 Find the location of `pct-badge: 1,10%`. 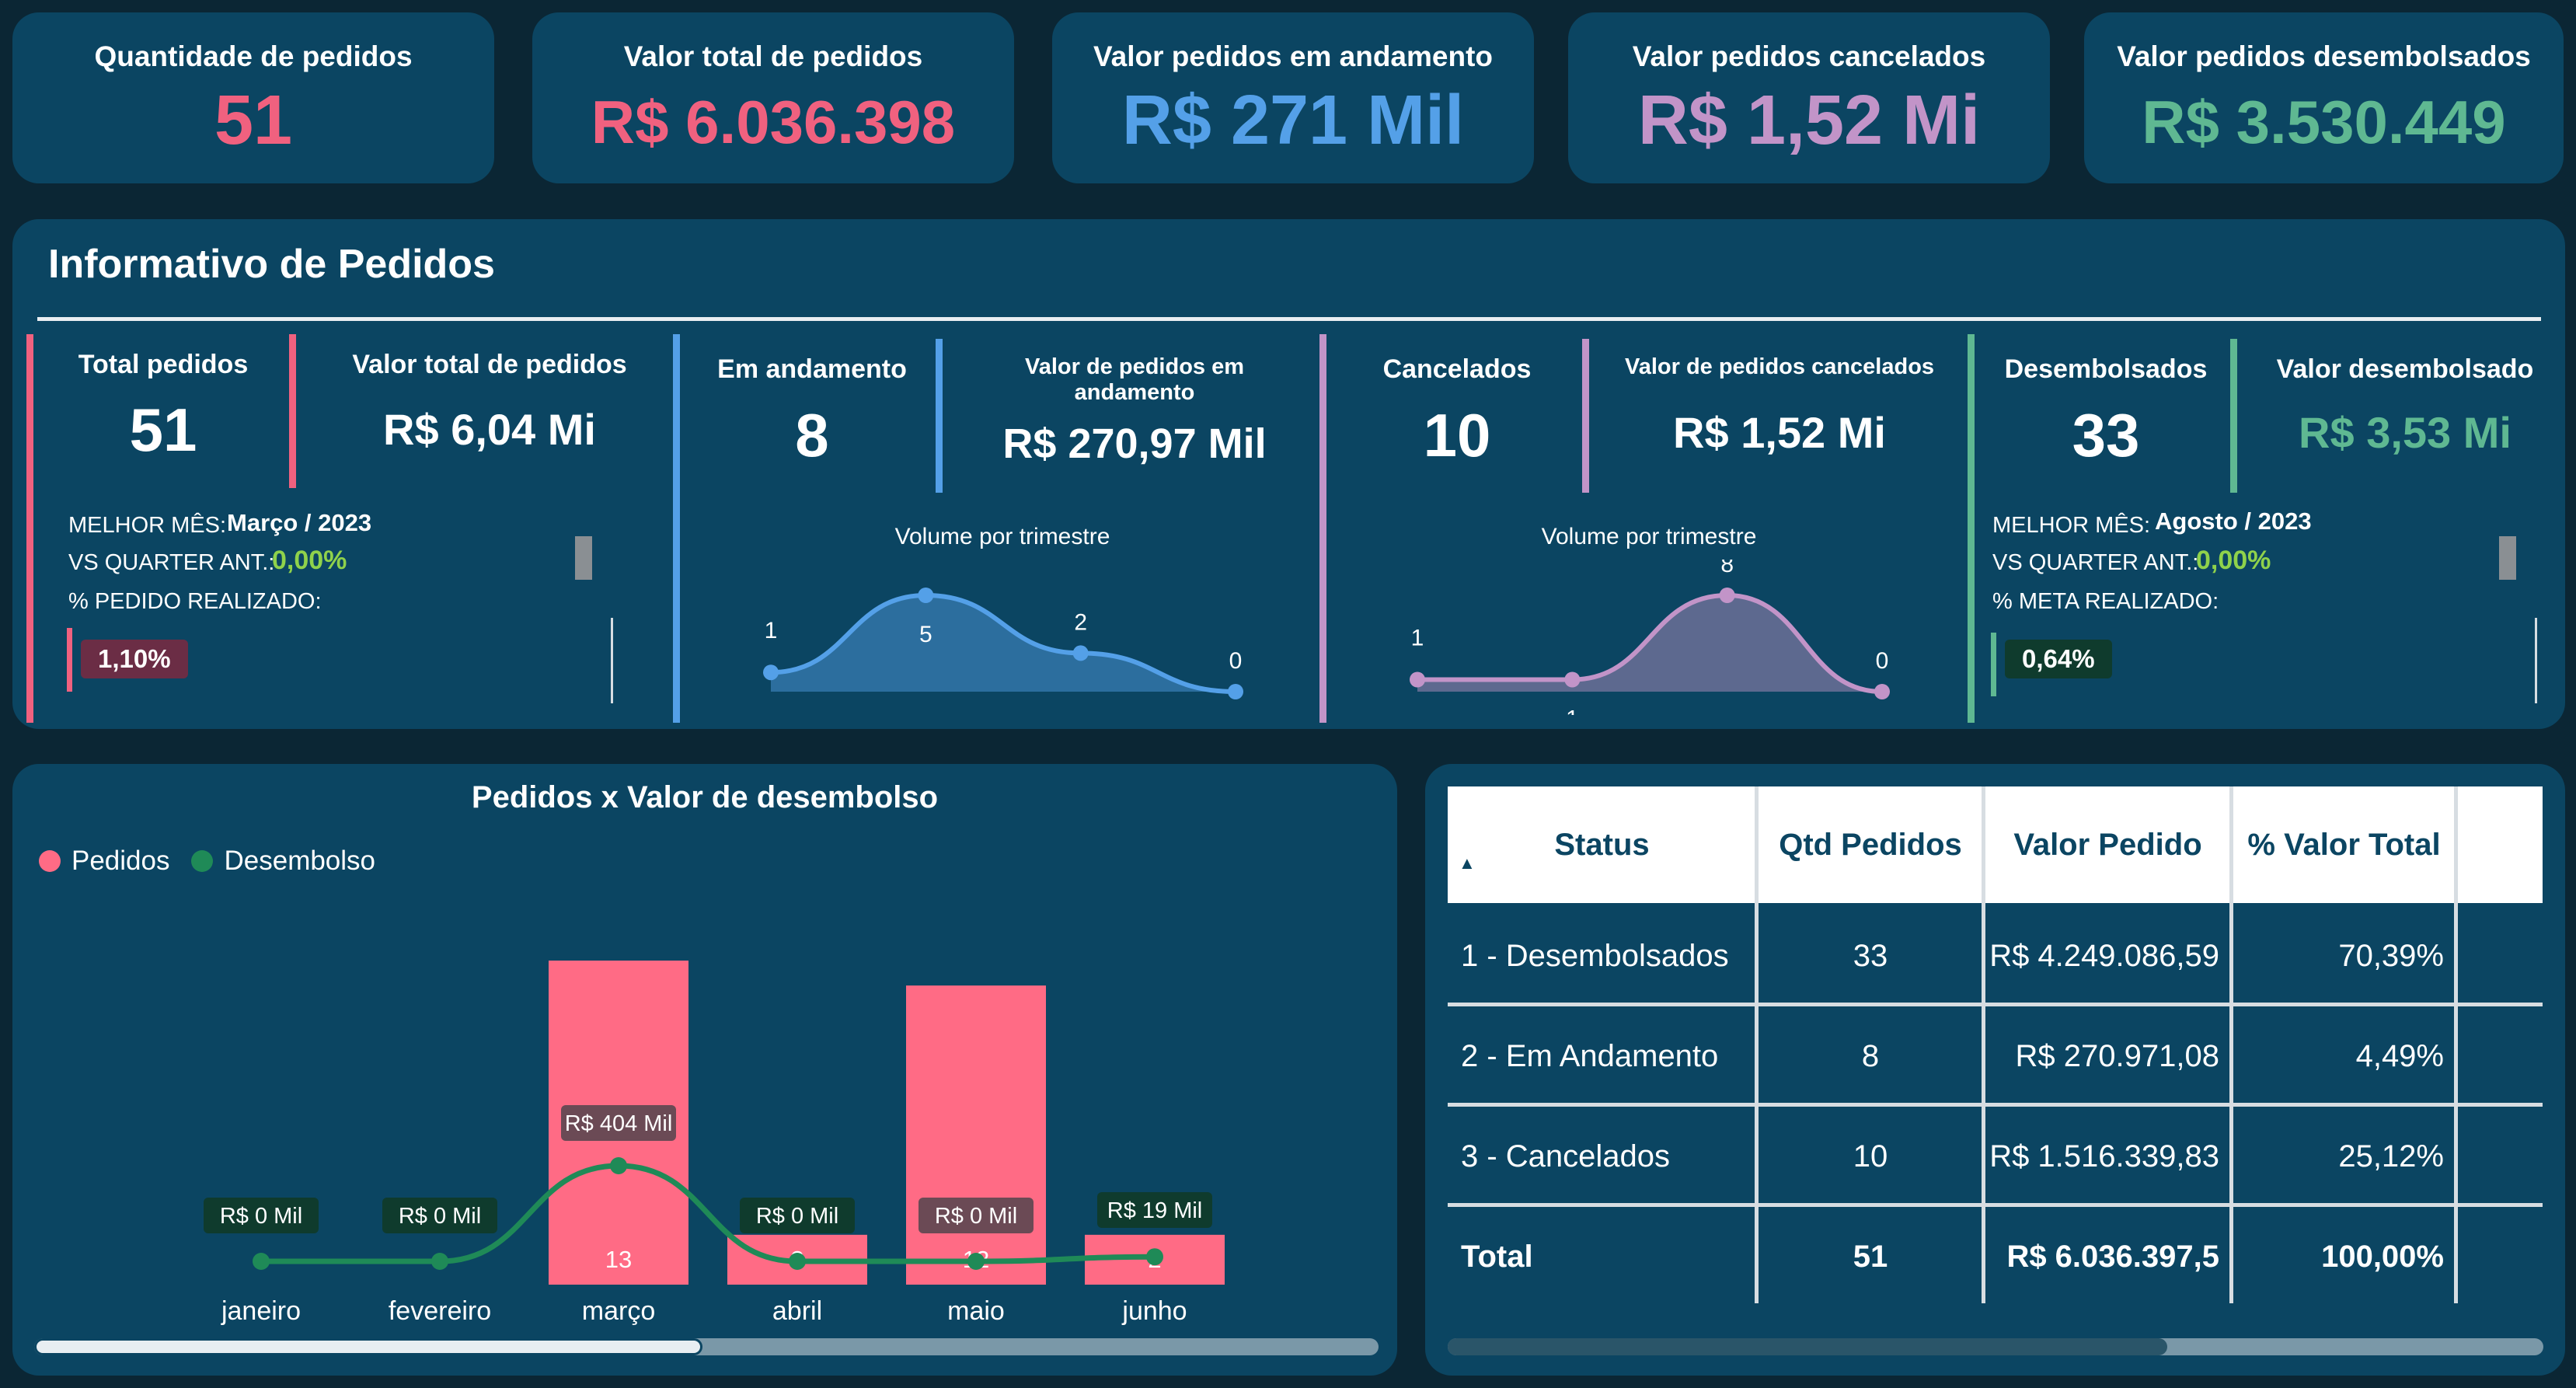

pct-badge: 1,10% is located at coordinates (134, 659).